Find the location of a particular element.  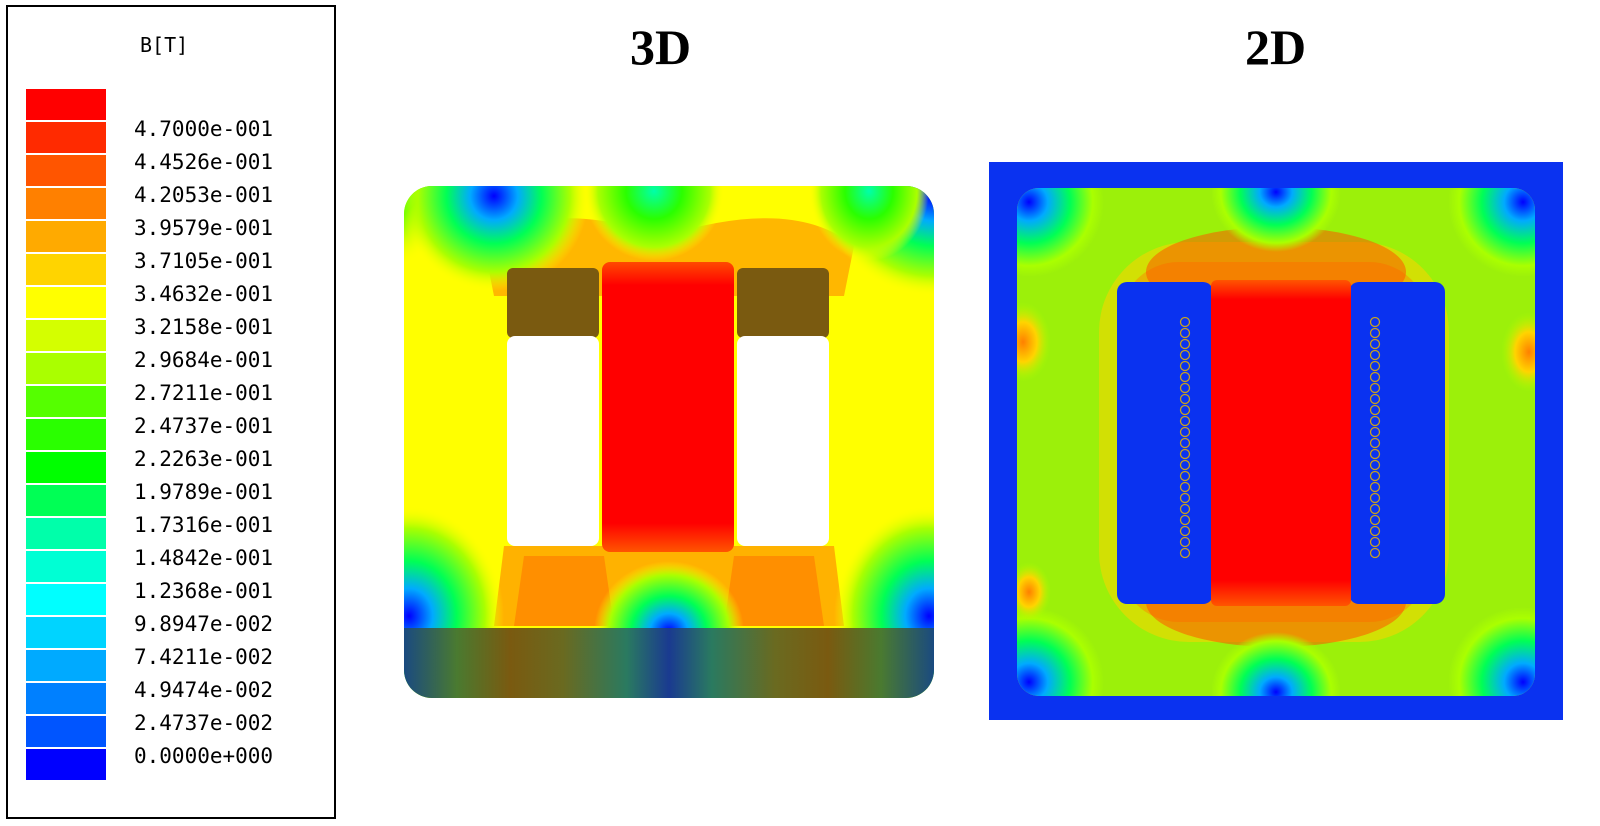

legend-color-bar is located at coordinates (66, 434).